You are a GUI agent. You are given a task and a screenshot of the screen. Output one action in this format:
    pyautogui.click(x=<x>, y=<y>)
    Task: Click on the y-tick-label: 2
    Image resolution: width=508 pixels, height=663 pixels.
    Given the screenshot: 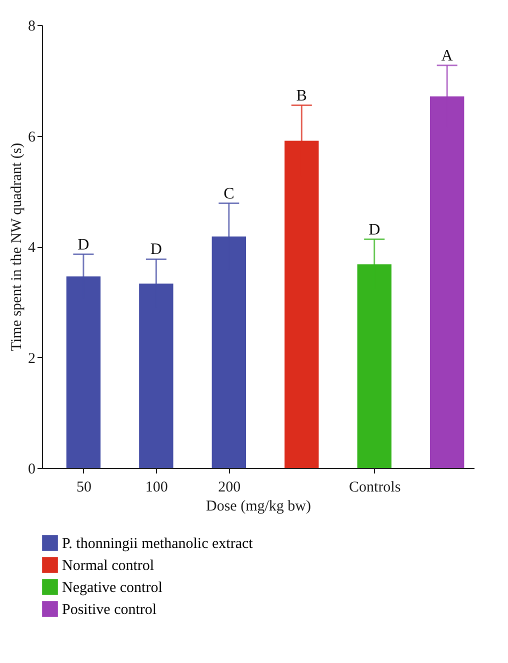 What is the action you would take?
    pyautogui.click(x=32, y=358)
    